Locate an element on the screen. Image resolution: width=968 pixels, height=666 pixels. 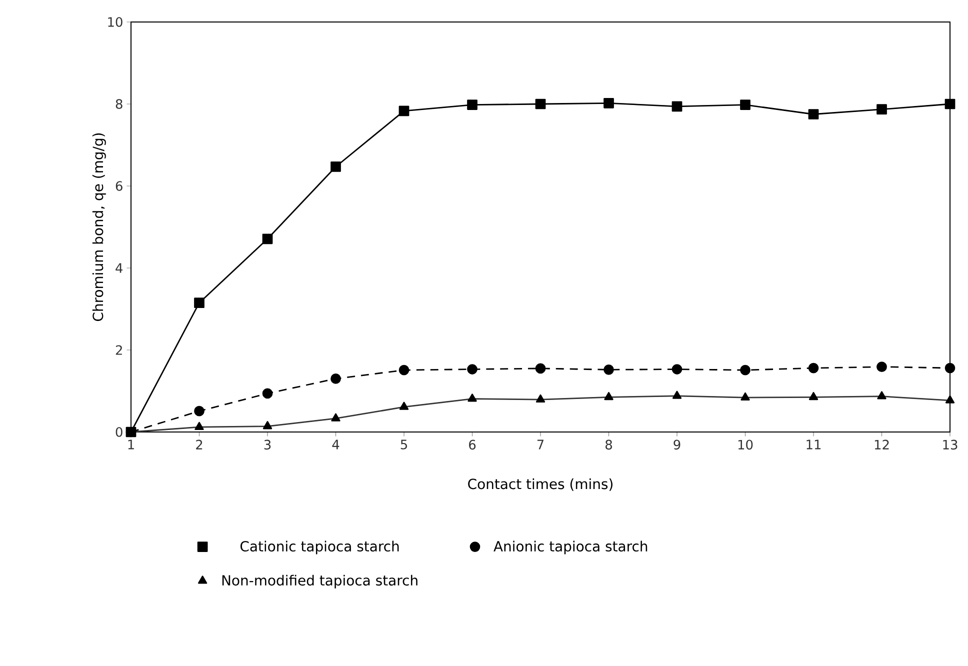
x-tick-label: 6 is located at coordinates (472, 445).